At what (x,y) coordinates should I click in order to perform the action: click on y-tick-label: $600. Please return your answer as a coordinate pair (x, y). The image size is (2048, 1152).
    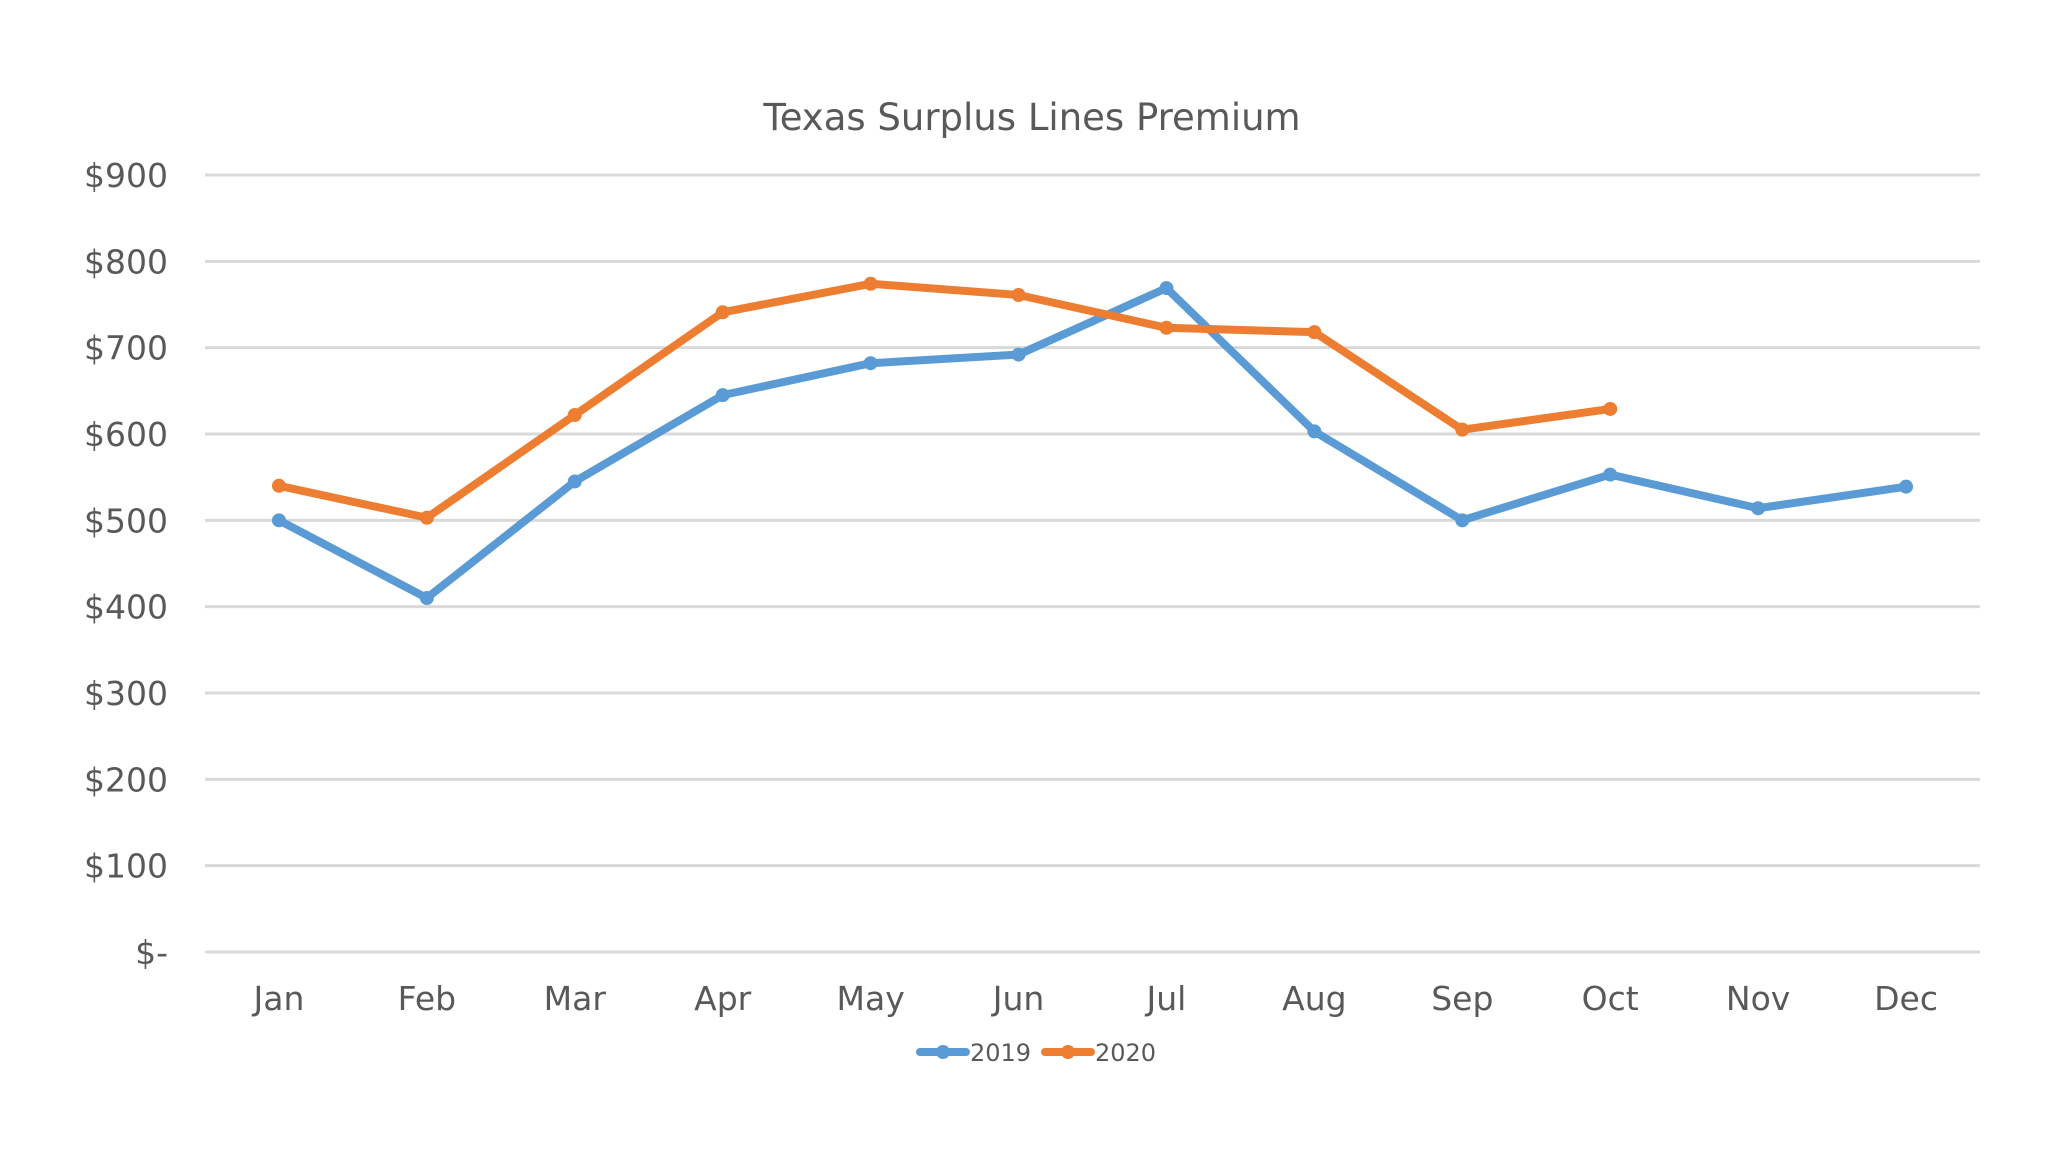
    Looking at the image, I should click on (126, 434).